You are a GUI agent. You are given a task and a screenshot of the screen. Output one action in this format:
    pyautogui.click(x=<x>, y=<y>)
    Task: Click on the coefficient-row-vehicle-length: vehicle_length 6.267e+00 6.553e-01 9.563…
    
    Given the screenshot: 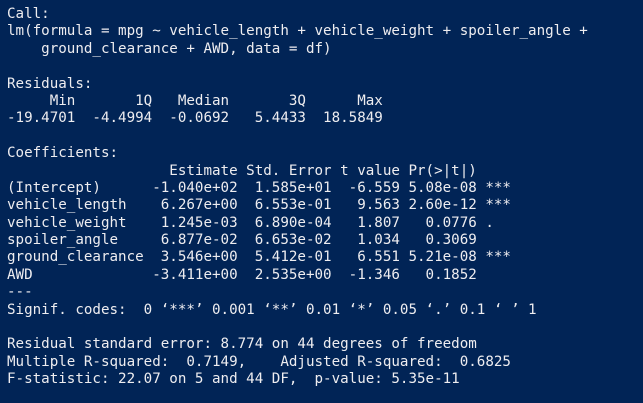 What is the action you would take?
    pyautogui.click(x=259, y=205)
    